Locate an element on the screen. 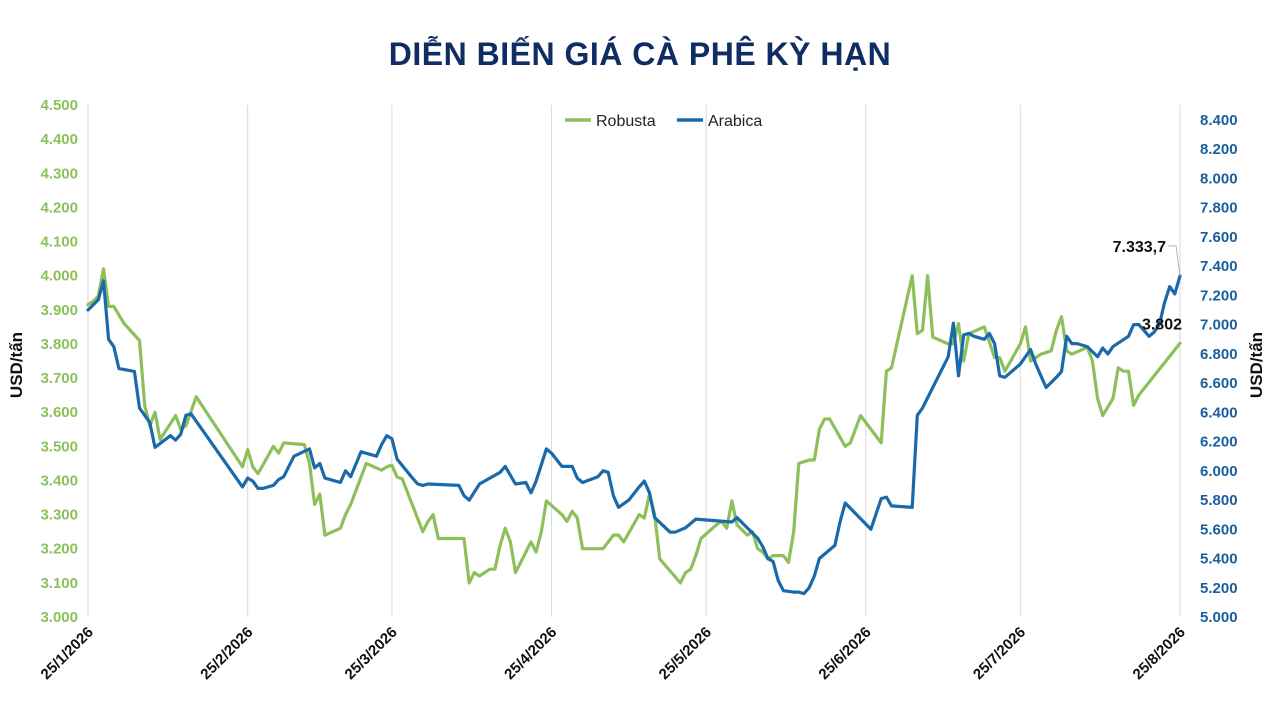  right-tick-label: 5.200 is located at coordinates (1219, 588).